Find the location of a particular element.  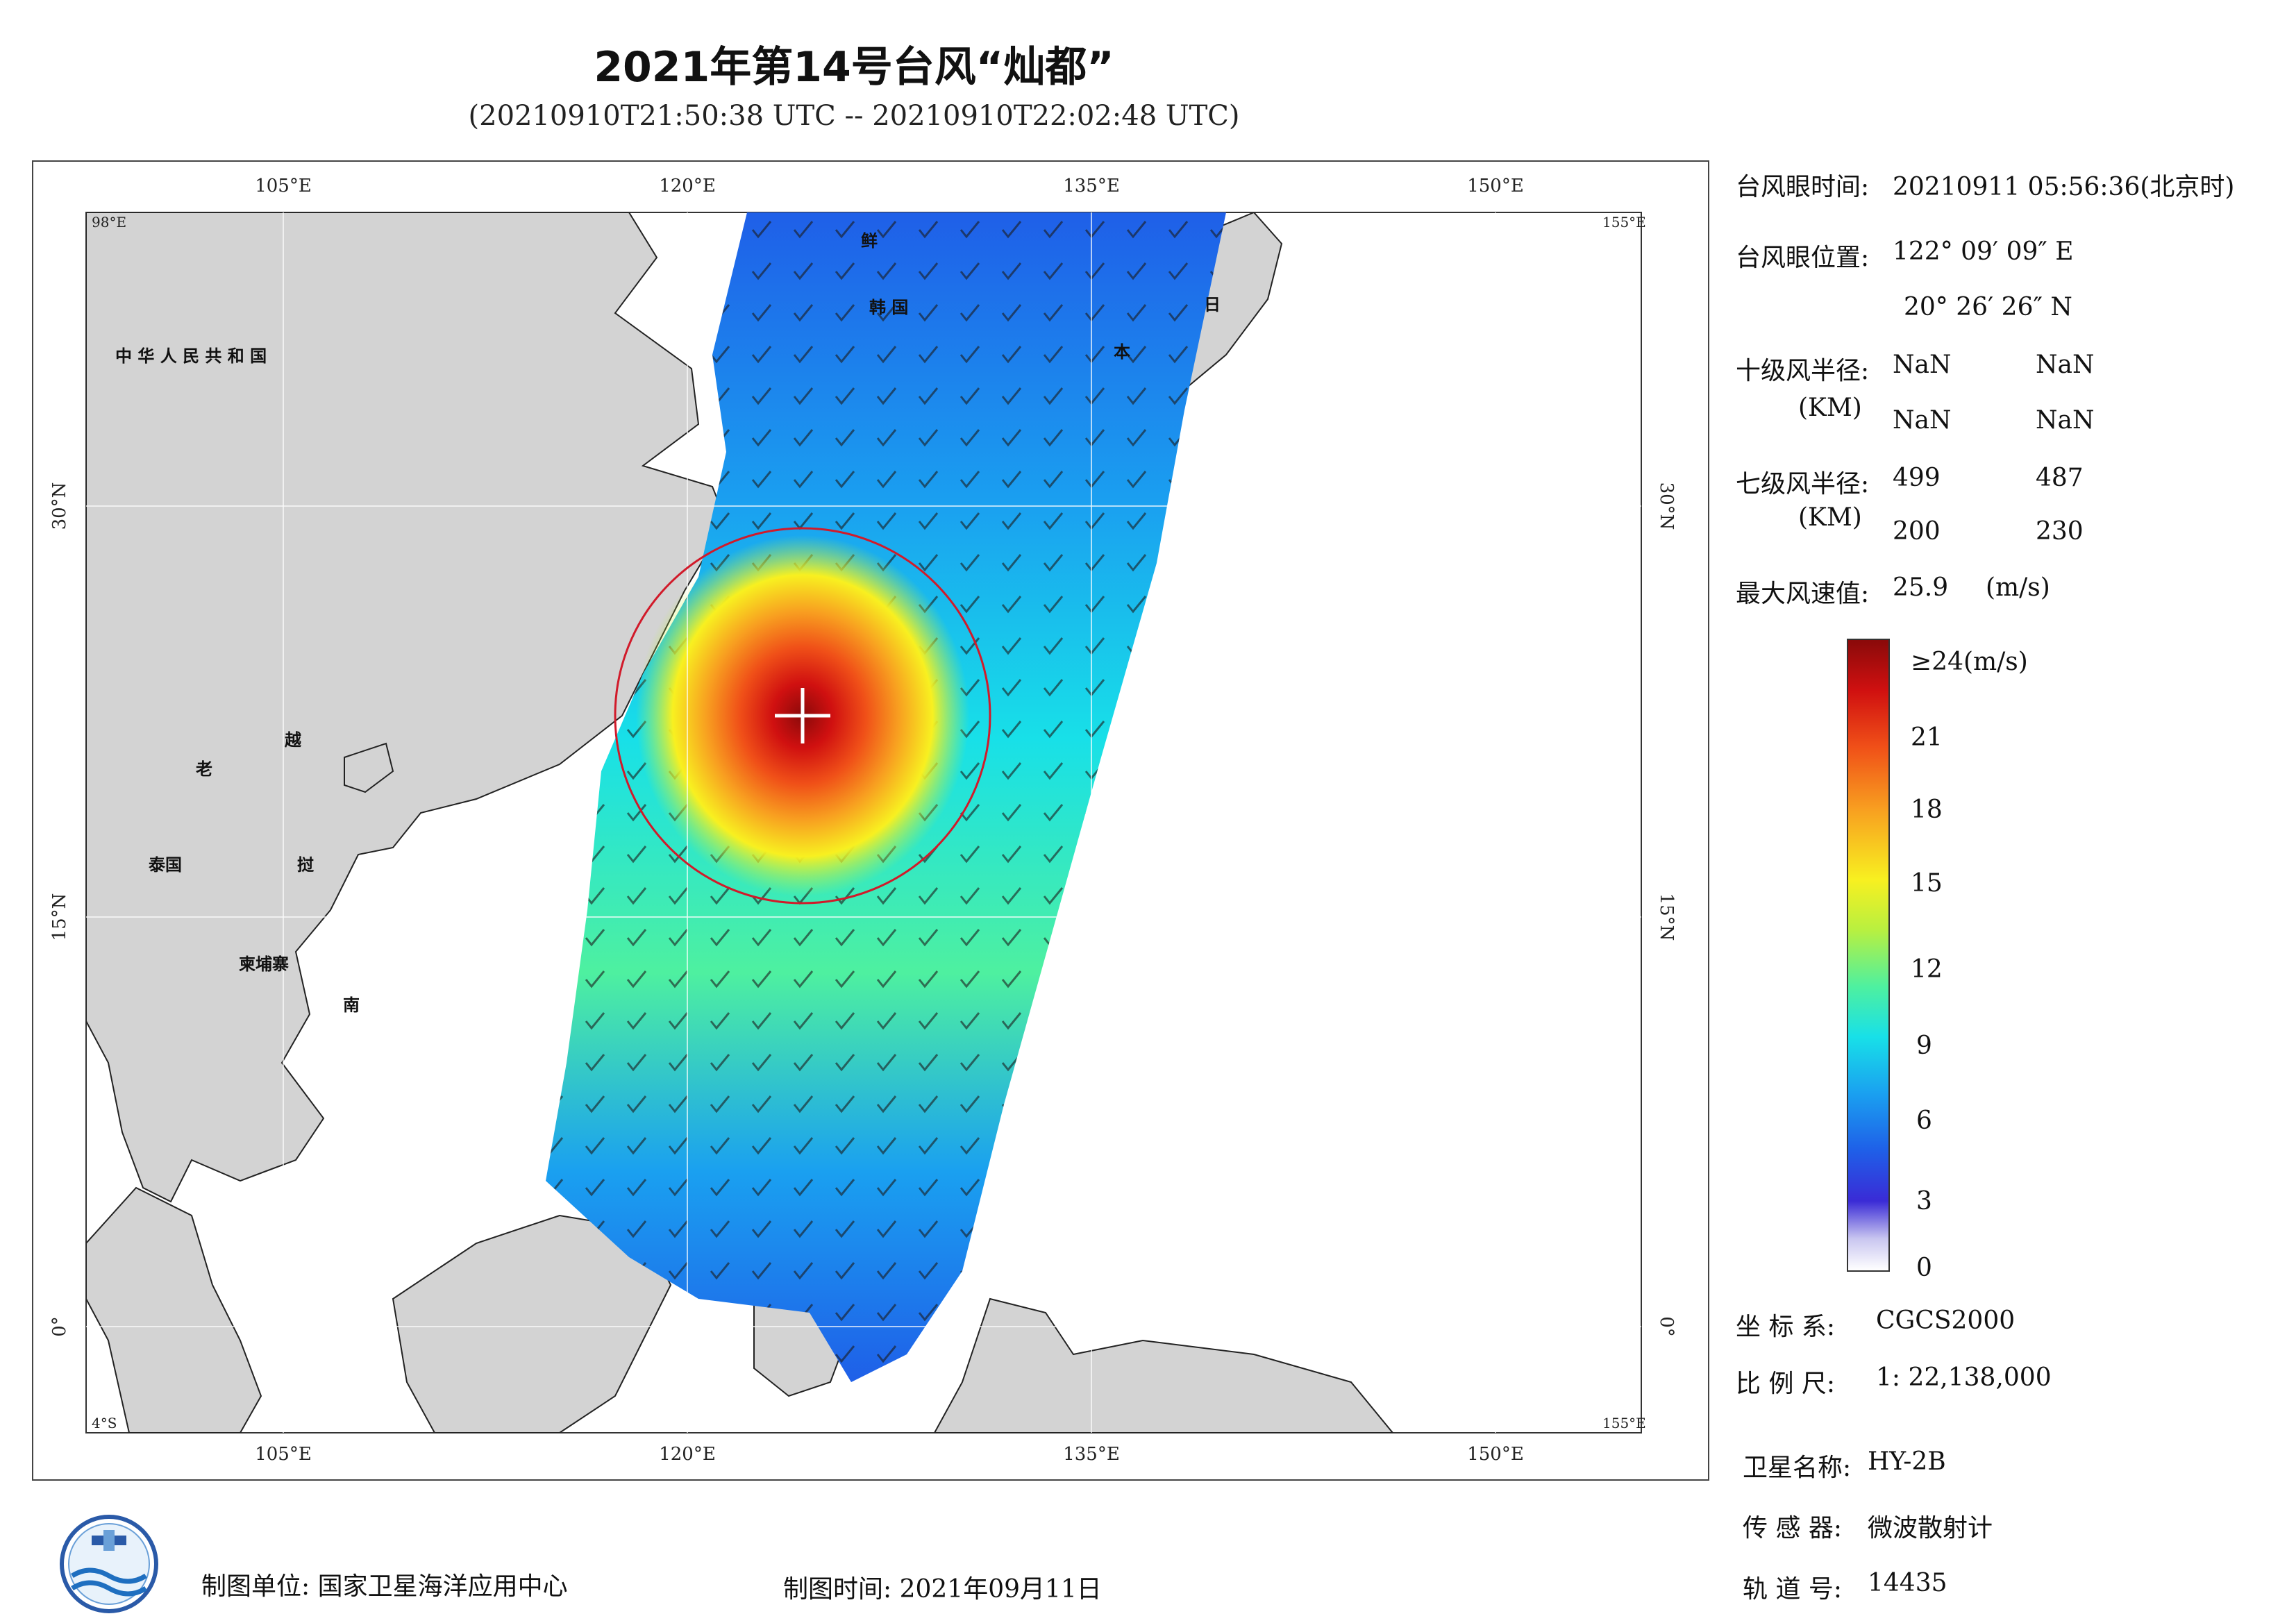

colorbar-top-label: ≥24(m/s) is located at coordinates (1969, 662).